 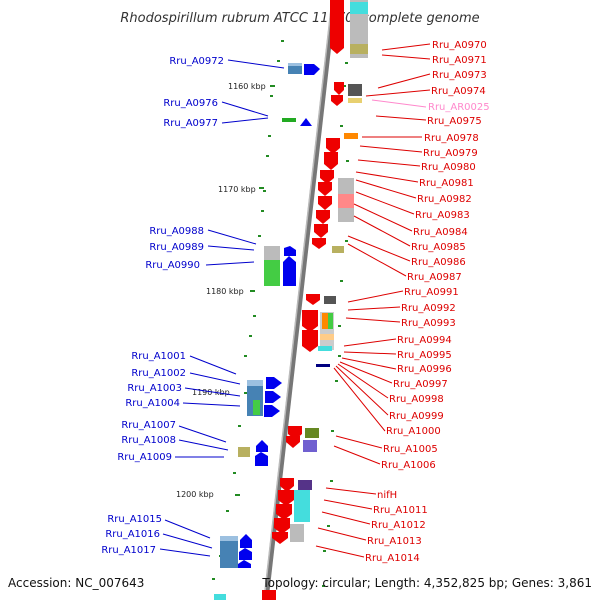 What do you see at coordinates (300, 300) in the screenshot?
I see `genome-backbone` at bounding box center [300, 300].